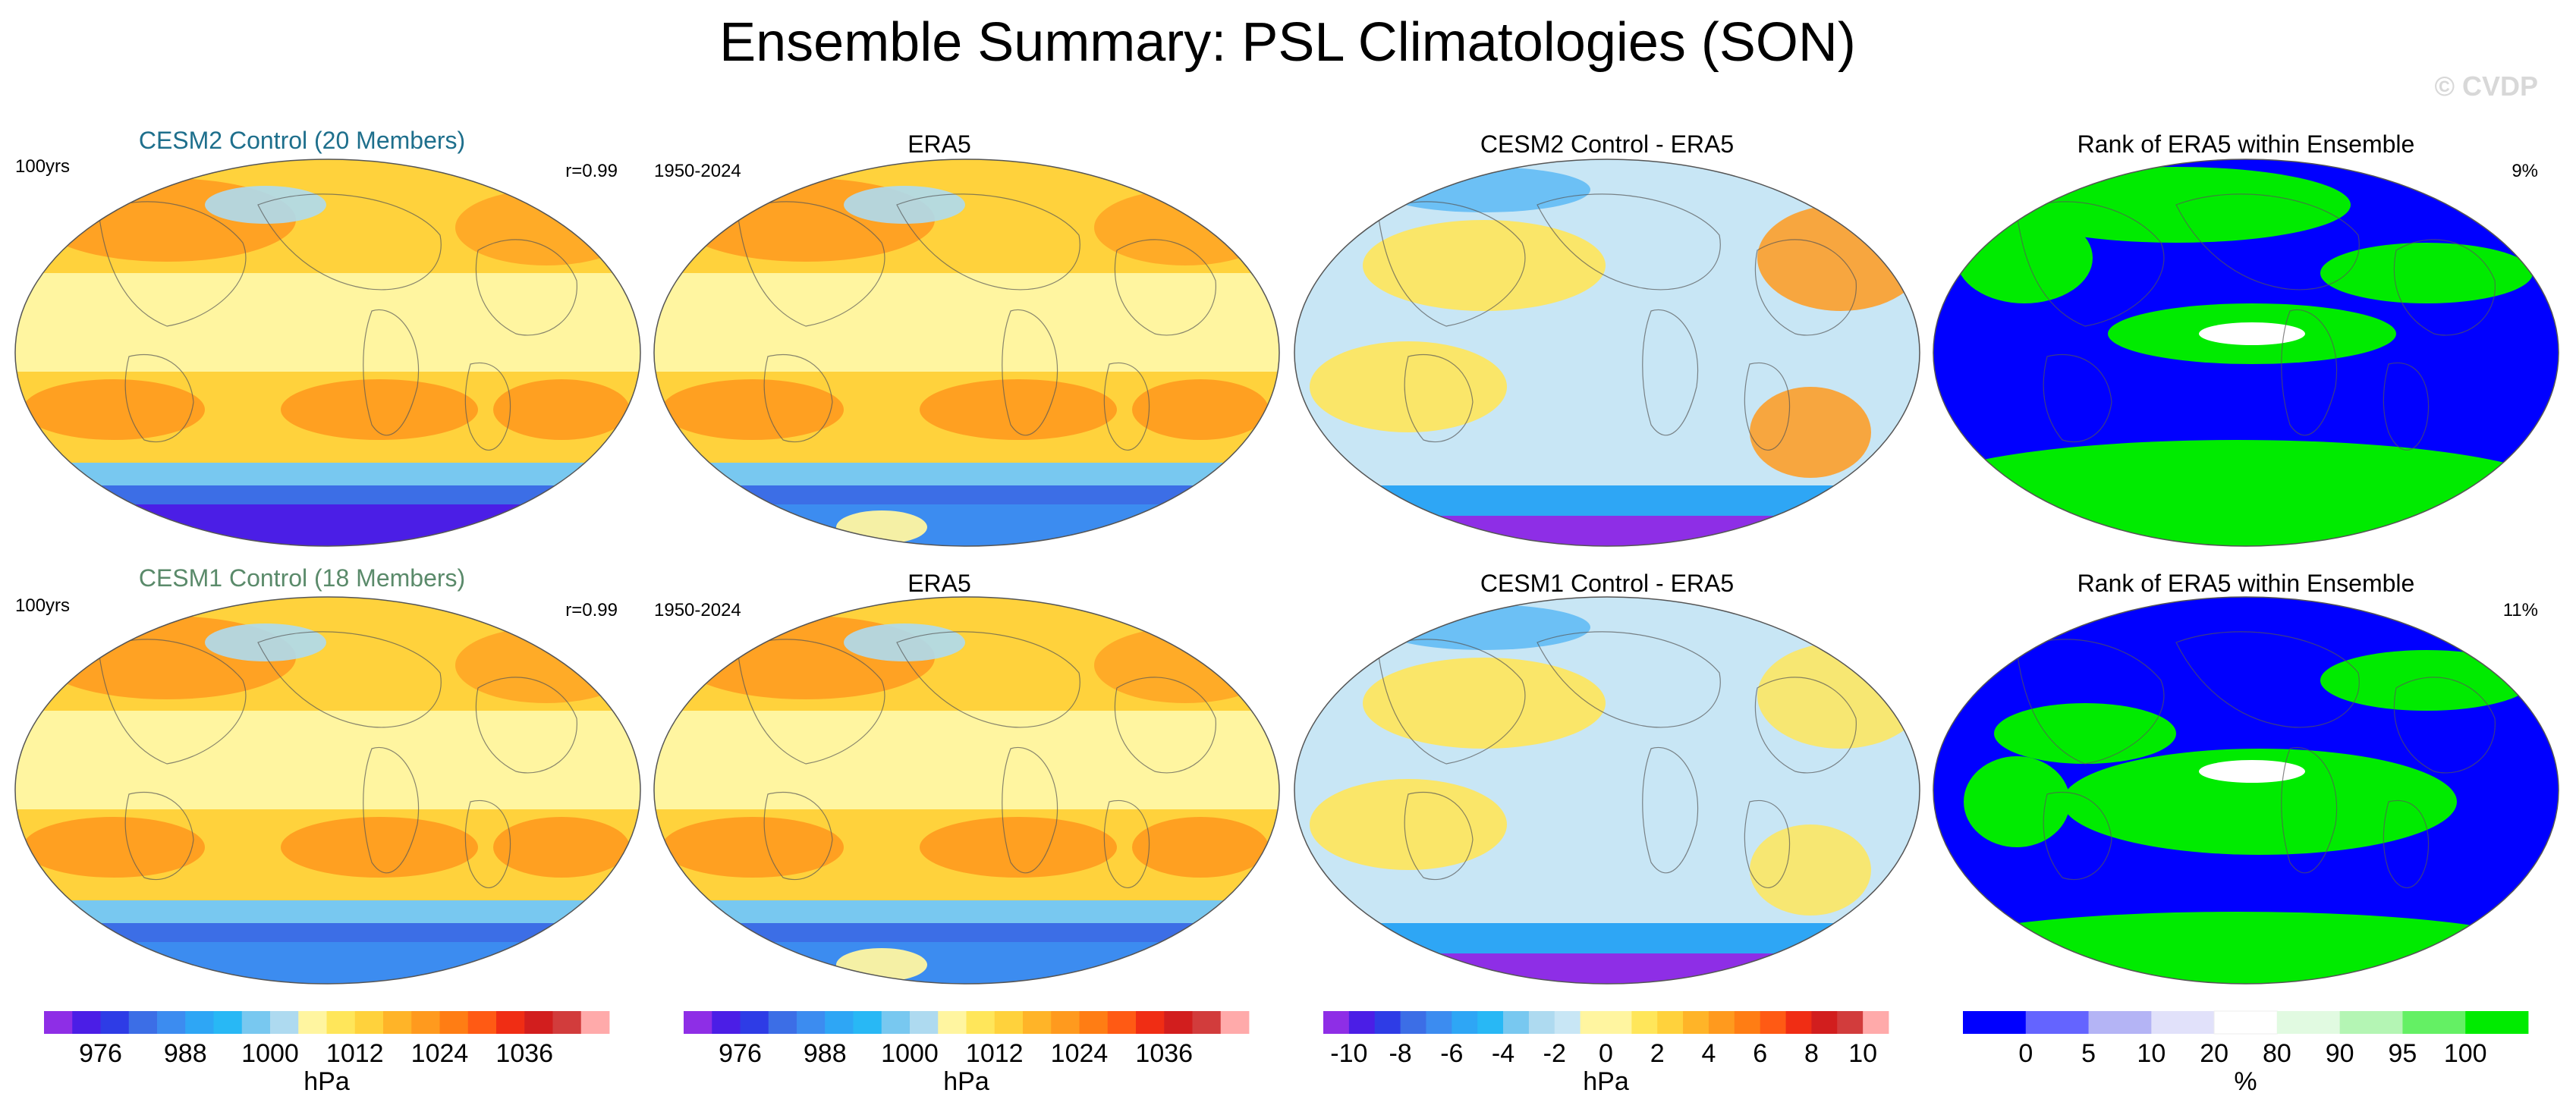 The width and height of the screenshot is (2576, 1115). Describe the element at coordinates (114, 409) in the screenshot. I see `south-indian-high` at that location.